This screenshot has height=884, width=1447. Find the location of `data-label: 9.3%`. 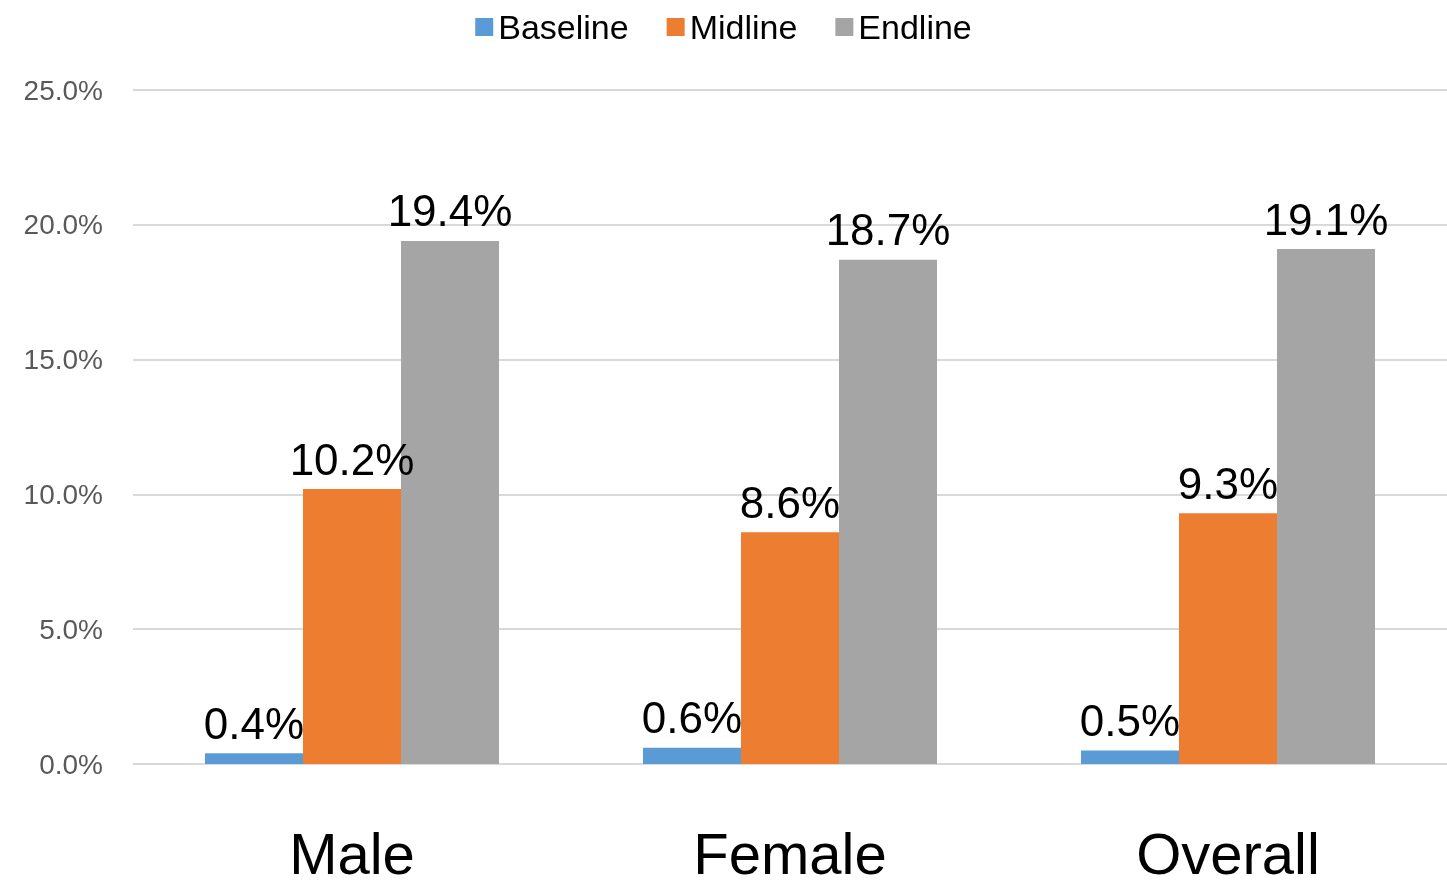

data-label: 9.3% is located at coordinates (1228, 483).